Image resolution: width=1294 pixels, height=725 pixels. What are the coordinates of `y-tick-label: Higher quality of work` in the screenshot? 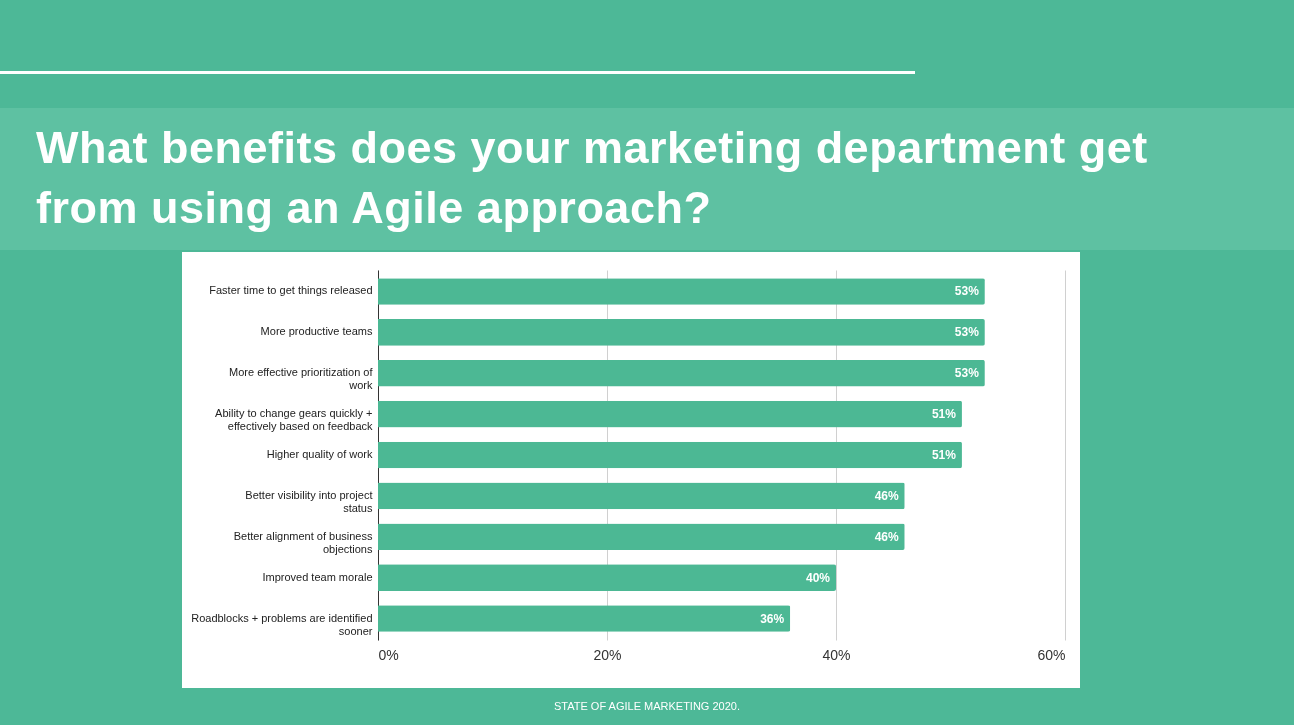 It's located at (319, 454).